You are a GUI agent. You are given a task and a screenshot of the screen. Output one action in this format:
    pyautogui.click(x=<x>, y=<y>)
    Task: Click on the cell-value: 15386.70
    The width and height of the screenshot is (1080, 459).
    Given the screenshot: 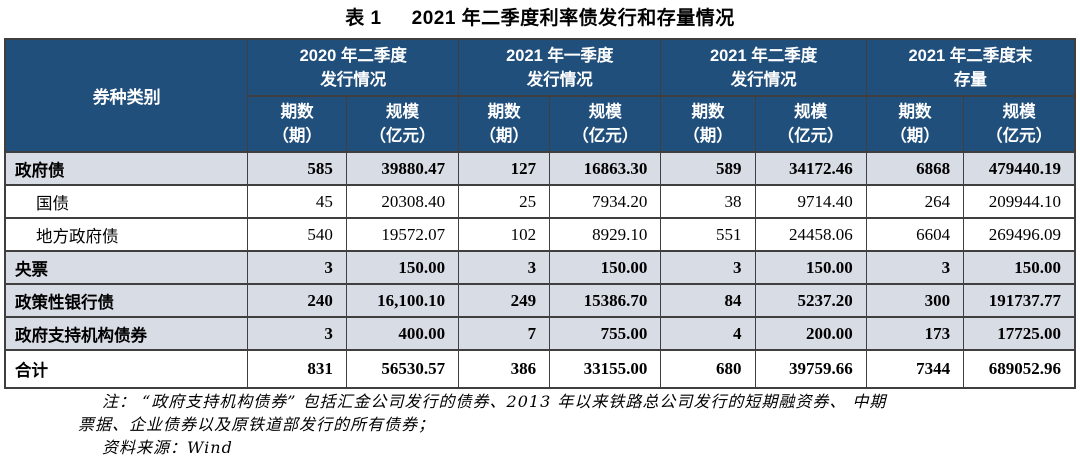 What is the action you would take?
    pyautogui.click(x=605, y=300)
    